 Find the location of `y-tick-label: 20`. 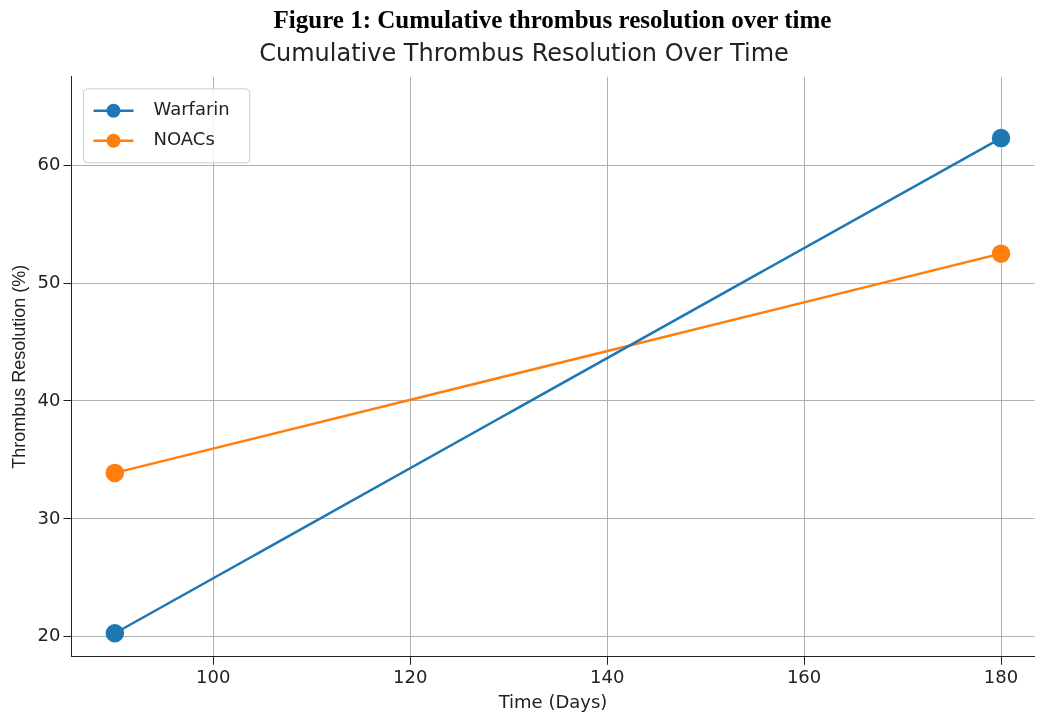

y-tick-label: 20 is located at coordinates (49, 635).